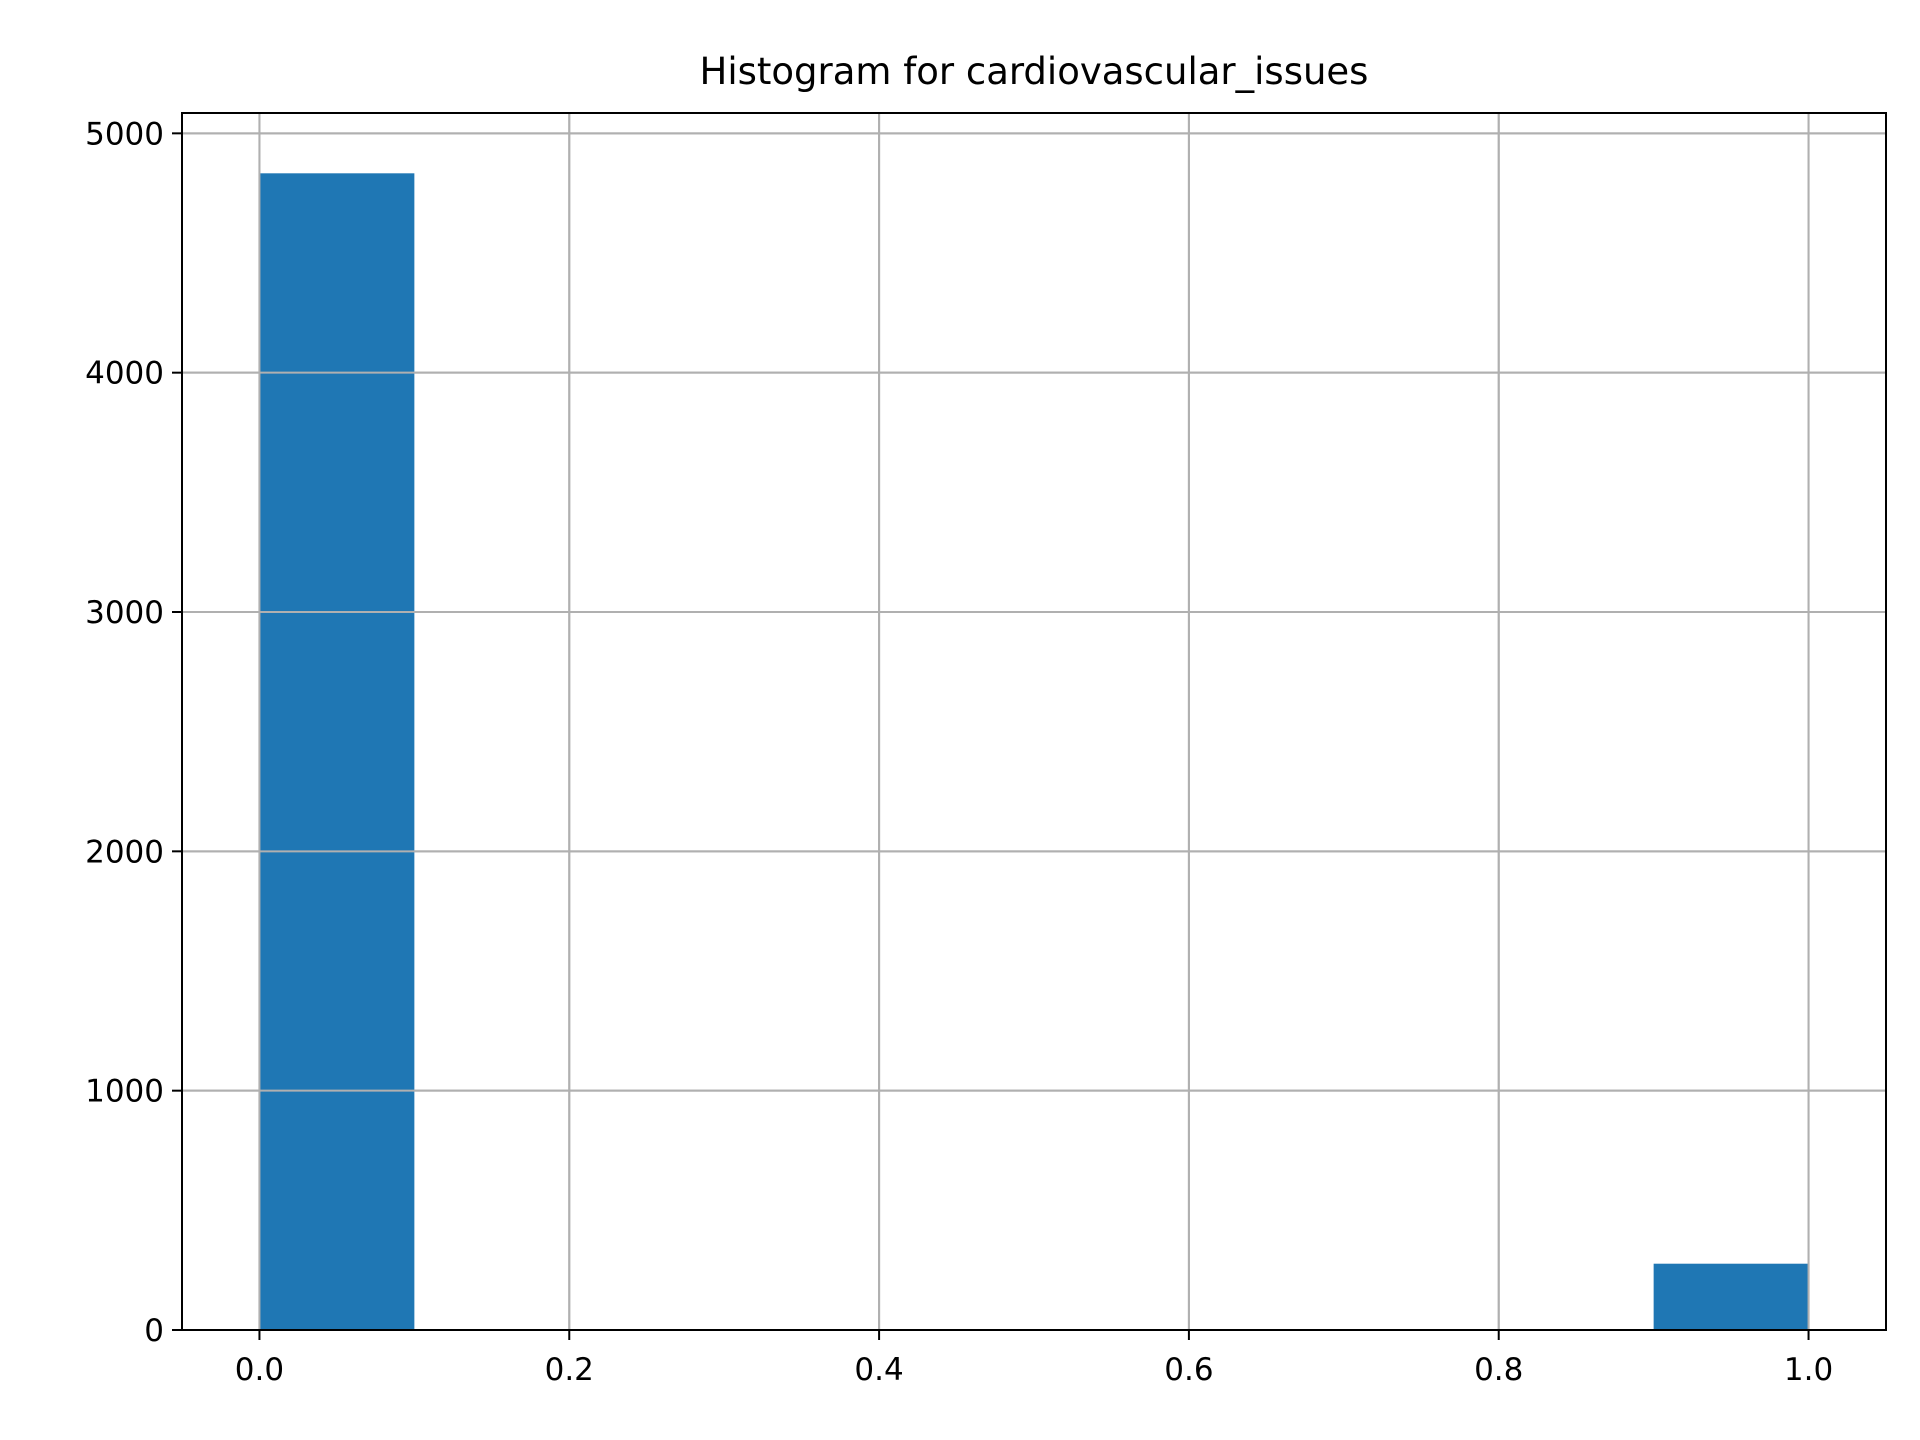 This screenshot has height=1440, width=1920. Describe the element at coordinates (569, 1370) in the screenshot. I see `x-tick-label: 0.2` at that location.